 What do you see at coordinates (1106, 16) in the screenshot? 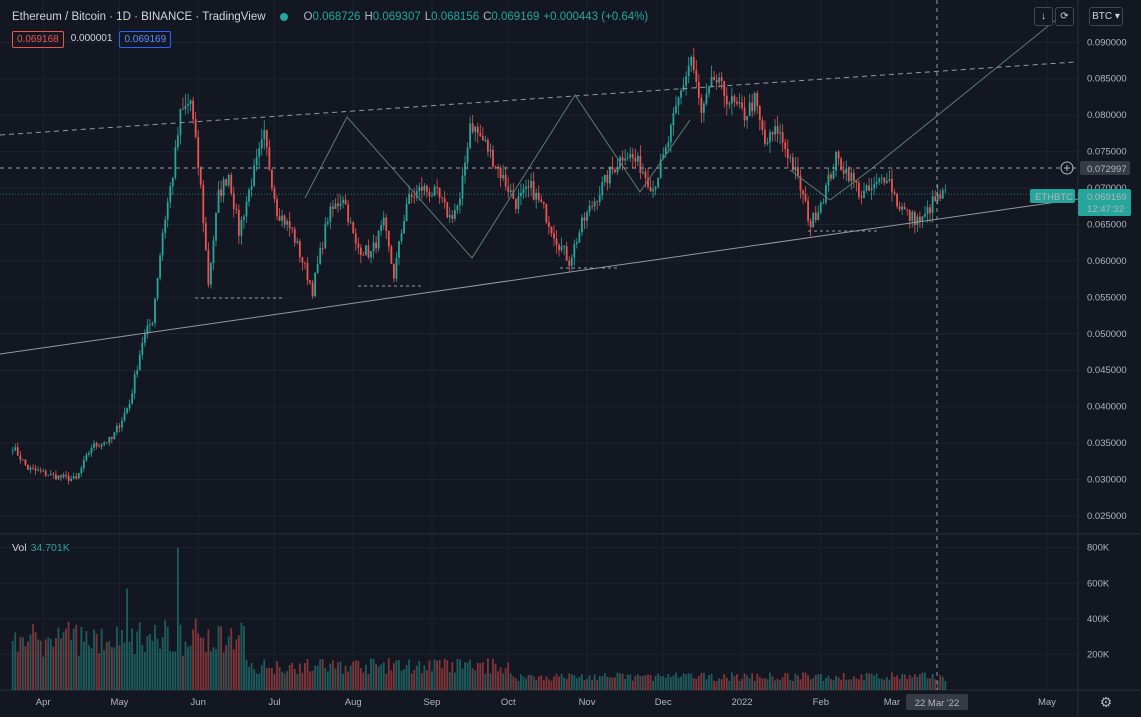
I see `currency-selector: BTC ▾` at bounding box center [1106, 16].